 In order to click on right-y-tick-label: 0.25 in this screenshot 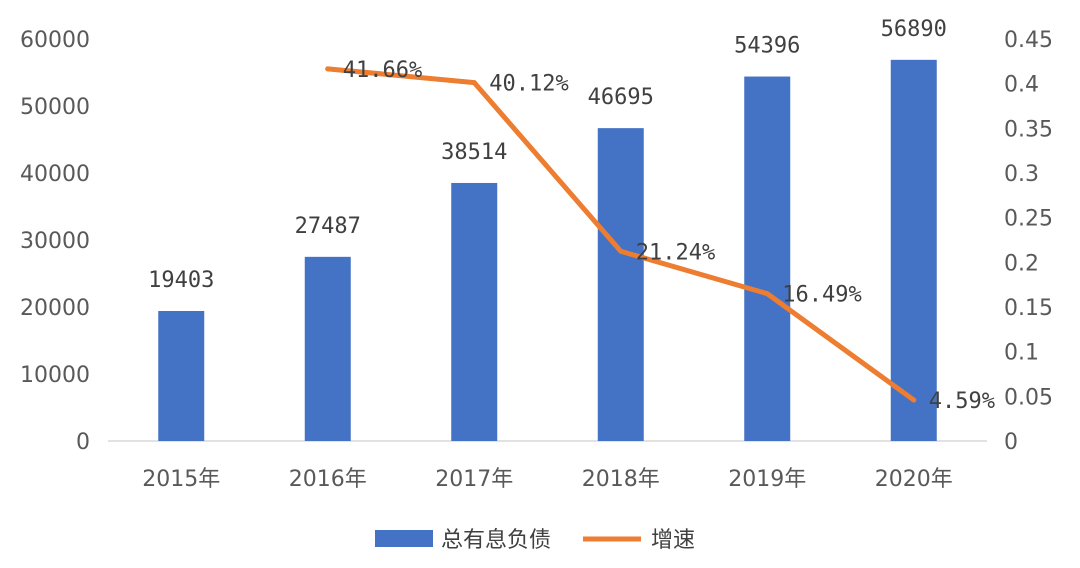, I will do `click(1028, 219)`.